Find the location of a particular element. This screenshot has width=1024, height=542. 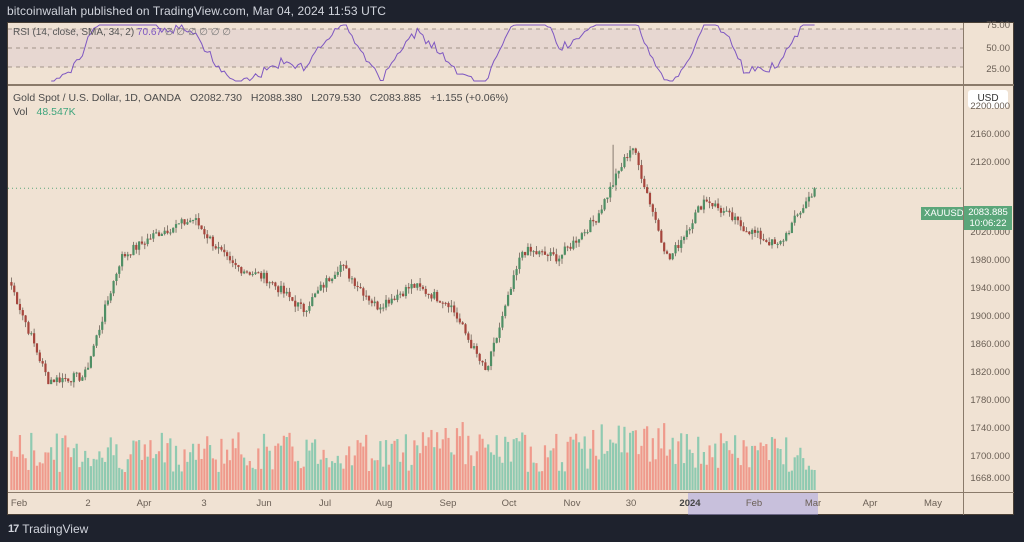

symbol-tag: XAUUSD is located at coordinates (944, 213).